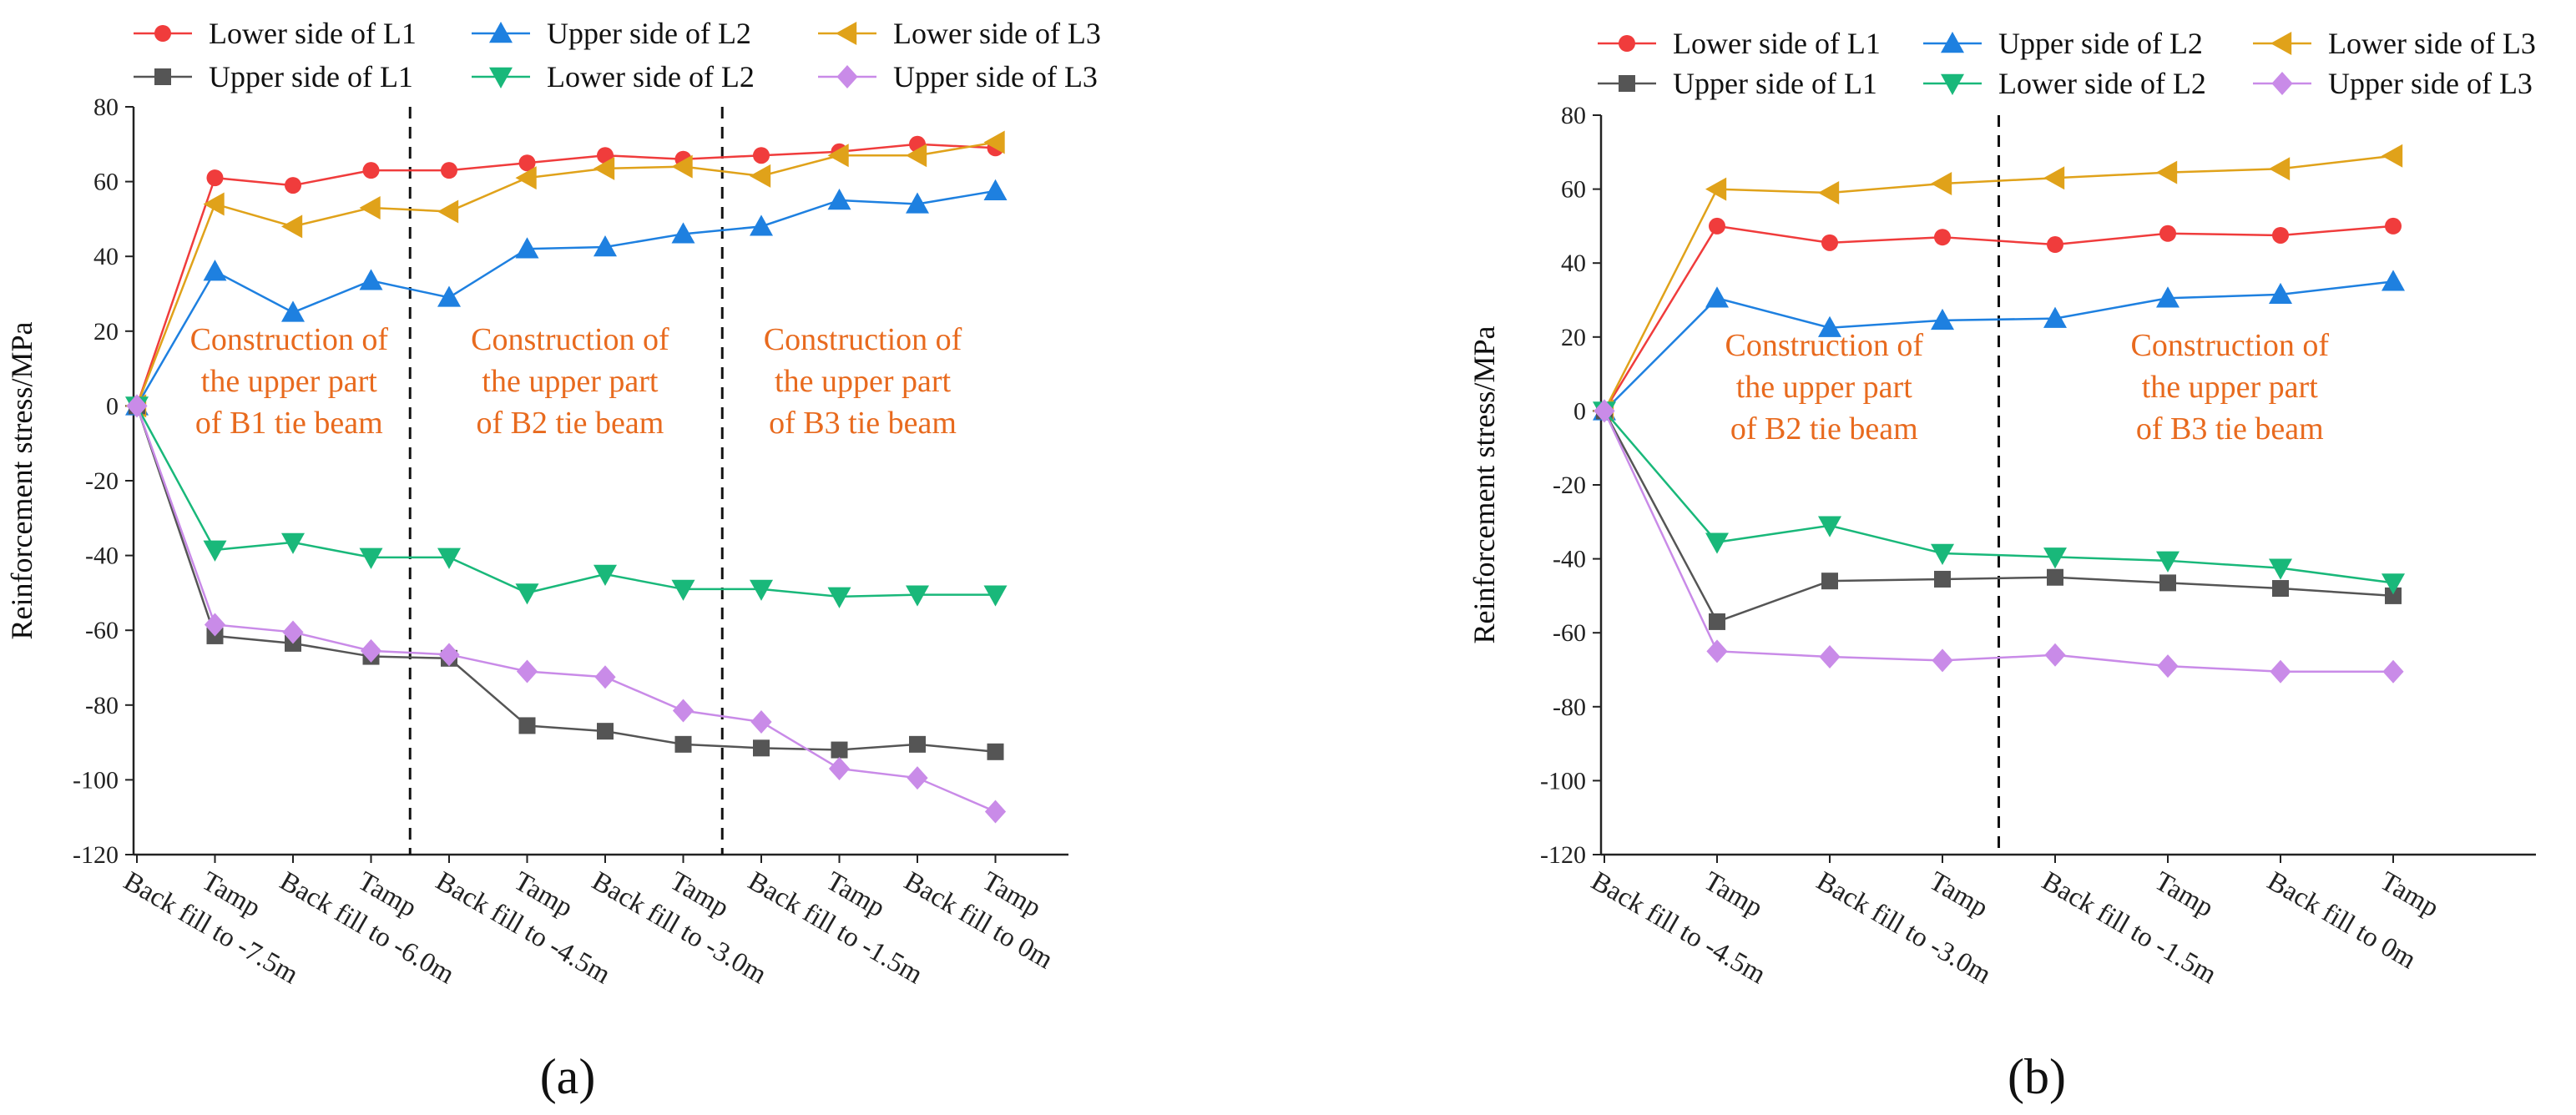  Describe the element at coordinates (1569, 633) in the screenshot. I see `y-tick-label: -60` at that location.